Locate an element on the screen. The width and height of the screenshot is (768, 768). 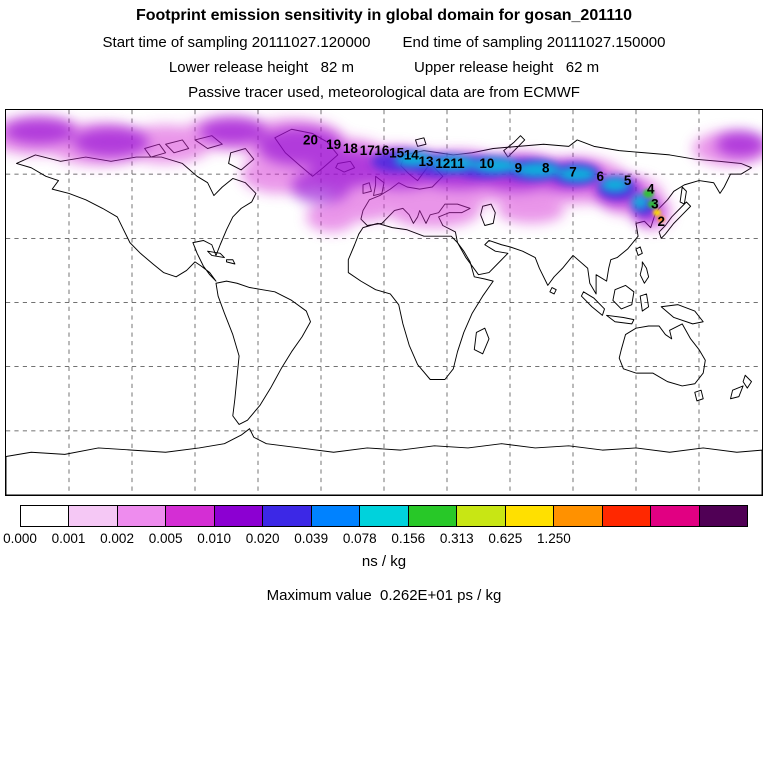
plume-layer-yellow is located at coordinates (657, 213).